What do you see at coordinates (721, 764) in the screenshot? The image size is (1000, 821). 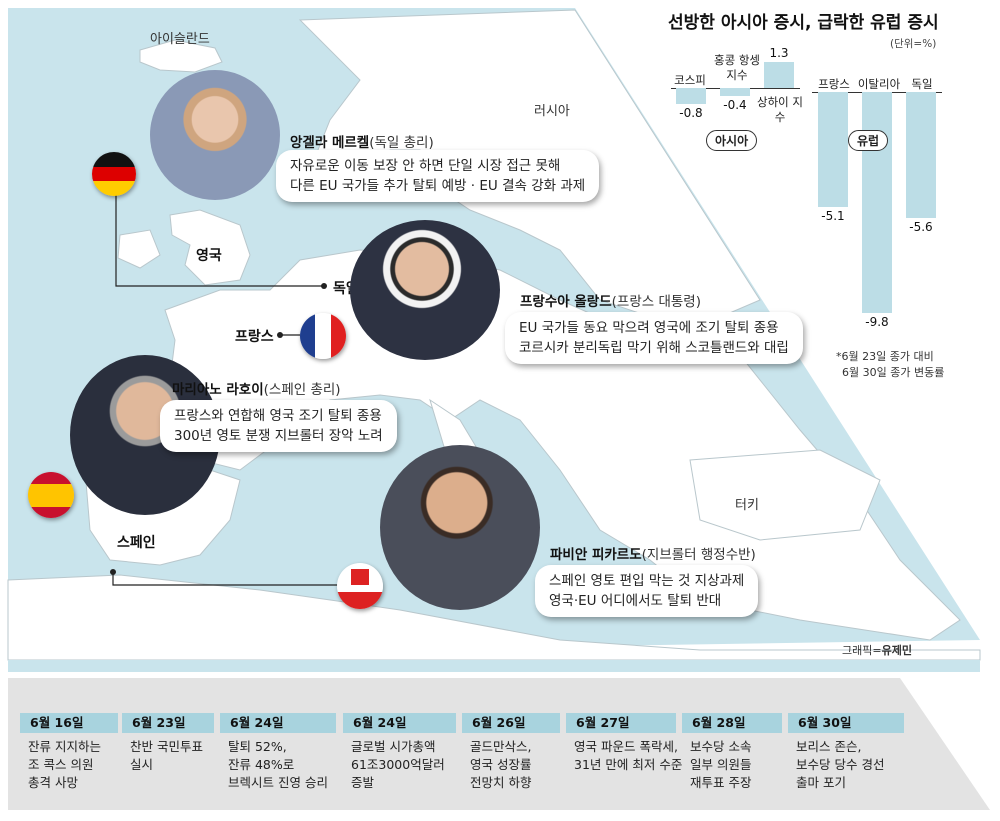 I see `timeline-text-7: 보수당 소속 일부 의원들 재투표 주장` at bounding box center [721, 764].